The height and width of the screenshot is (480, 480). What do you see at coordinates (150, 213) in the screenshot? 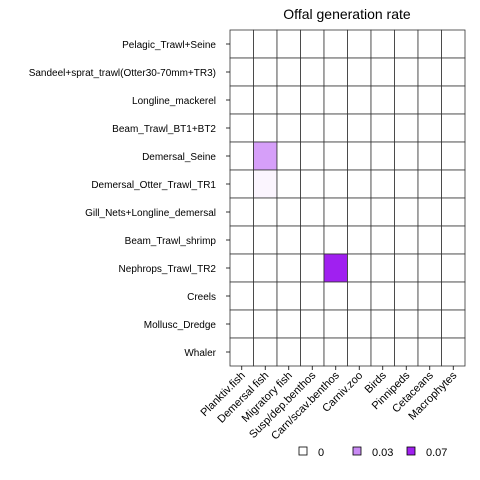
I see `row-label: Gill_Nets+Longline_demersal` at bounding box center [150, 213].